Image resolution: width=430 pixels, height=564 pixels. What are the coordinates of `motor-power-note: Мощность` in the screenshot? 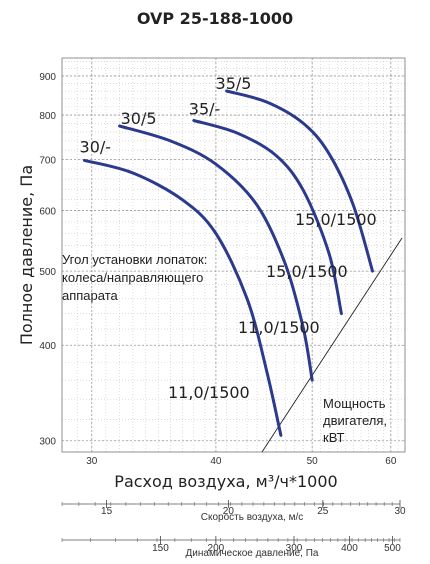 It's located at (354, 403).